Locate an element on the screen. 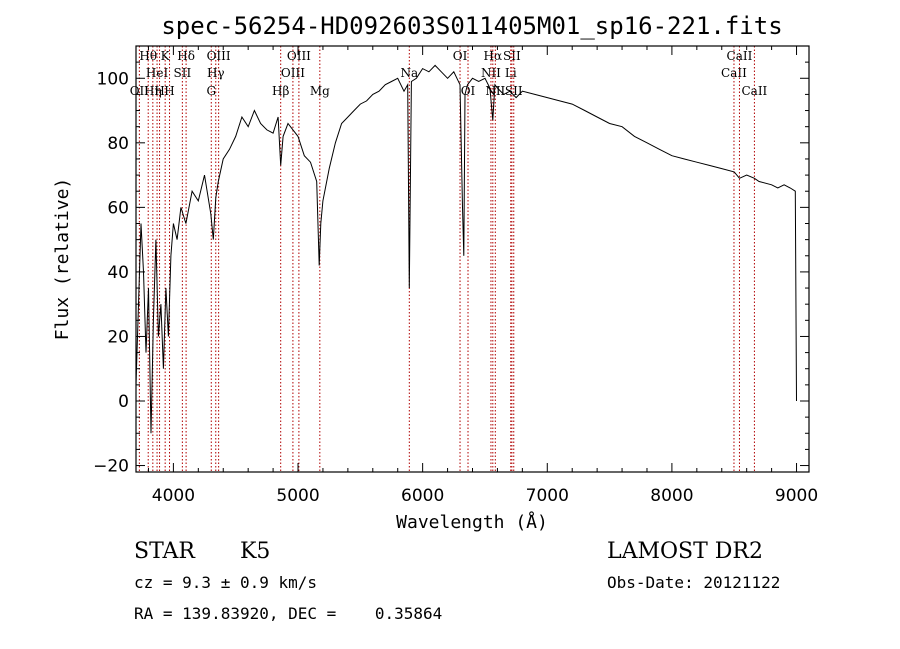  y-tick-label: −20 is located at coordinates (111, 467).